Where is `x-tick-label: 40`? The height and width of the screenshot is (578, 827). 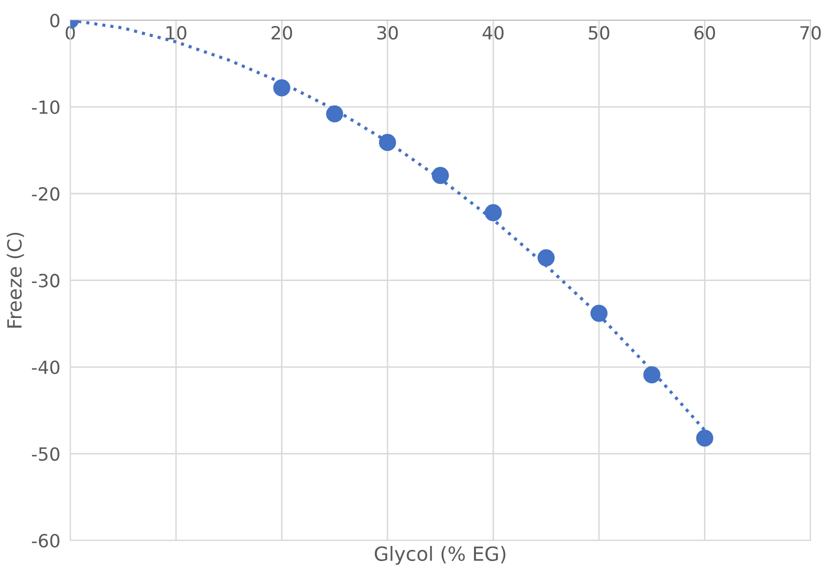 x-tick-label: 40 is located at coordinates (493, 33).